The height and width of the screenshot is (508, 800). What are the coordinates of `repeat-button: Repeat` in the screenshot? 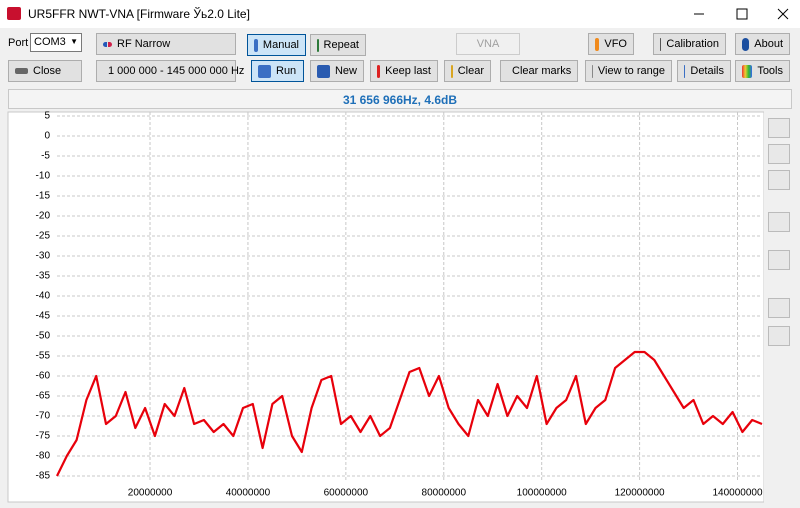 It's located at (338, 45).